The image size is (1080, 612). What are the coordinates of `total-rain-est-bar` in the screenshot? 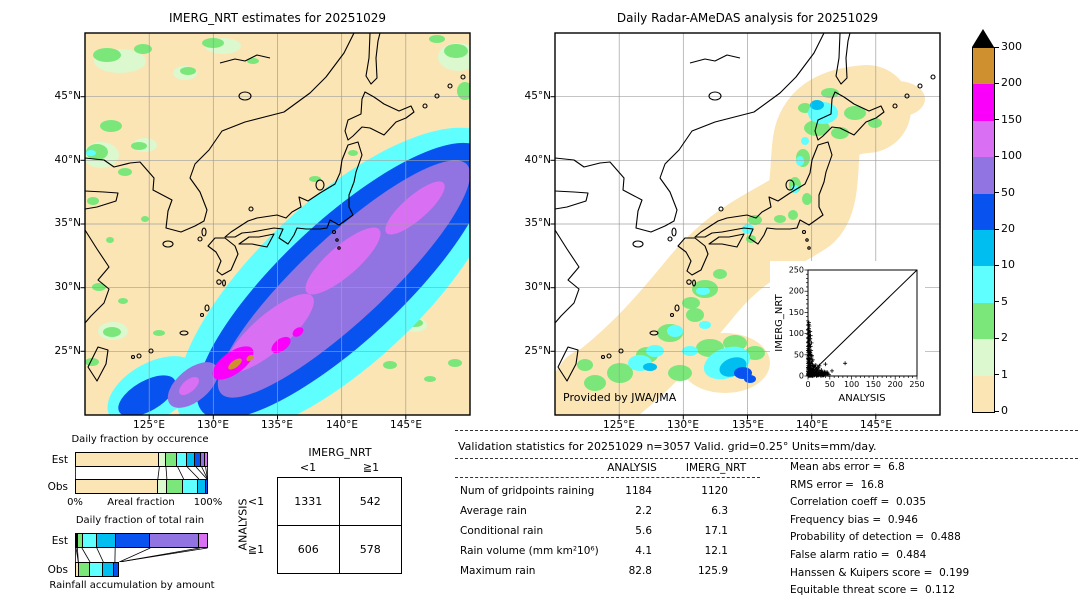 It's located at (141, 540).